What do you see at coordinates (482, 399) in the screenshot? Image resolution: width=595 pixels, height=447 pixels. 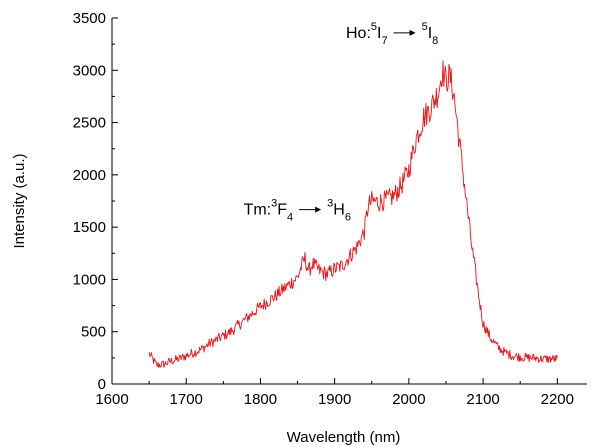 I see `x-tick-label: 2100` at bounding box center [482, 399].